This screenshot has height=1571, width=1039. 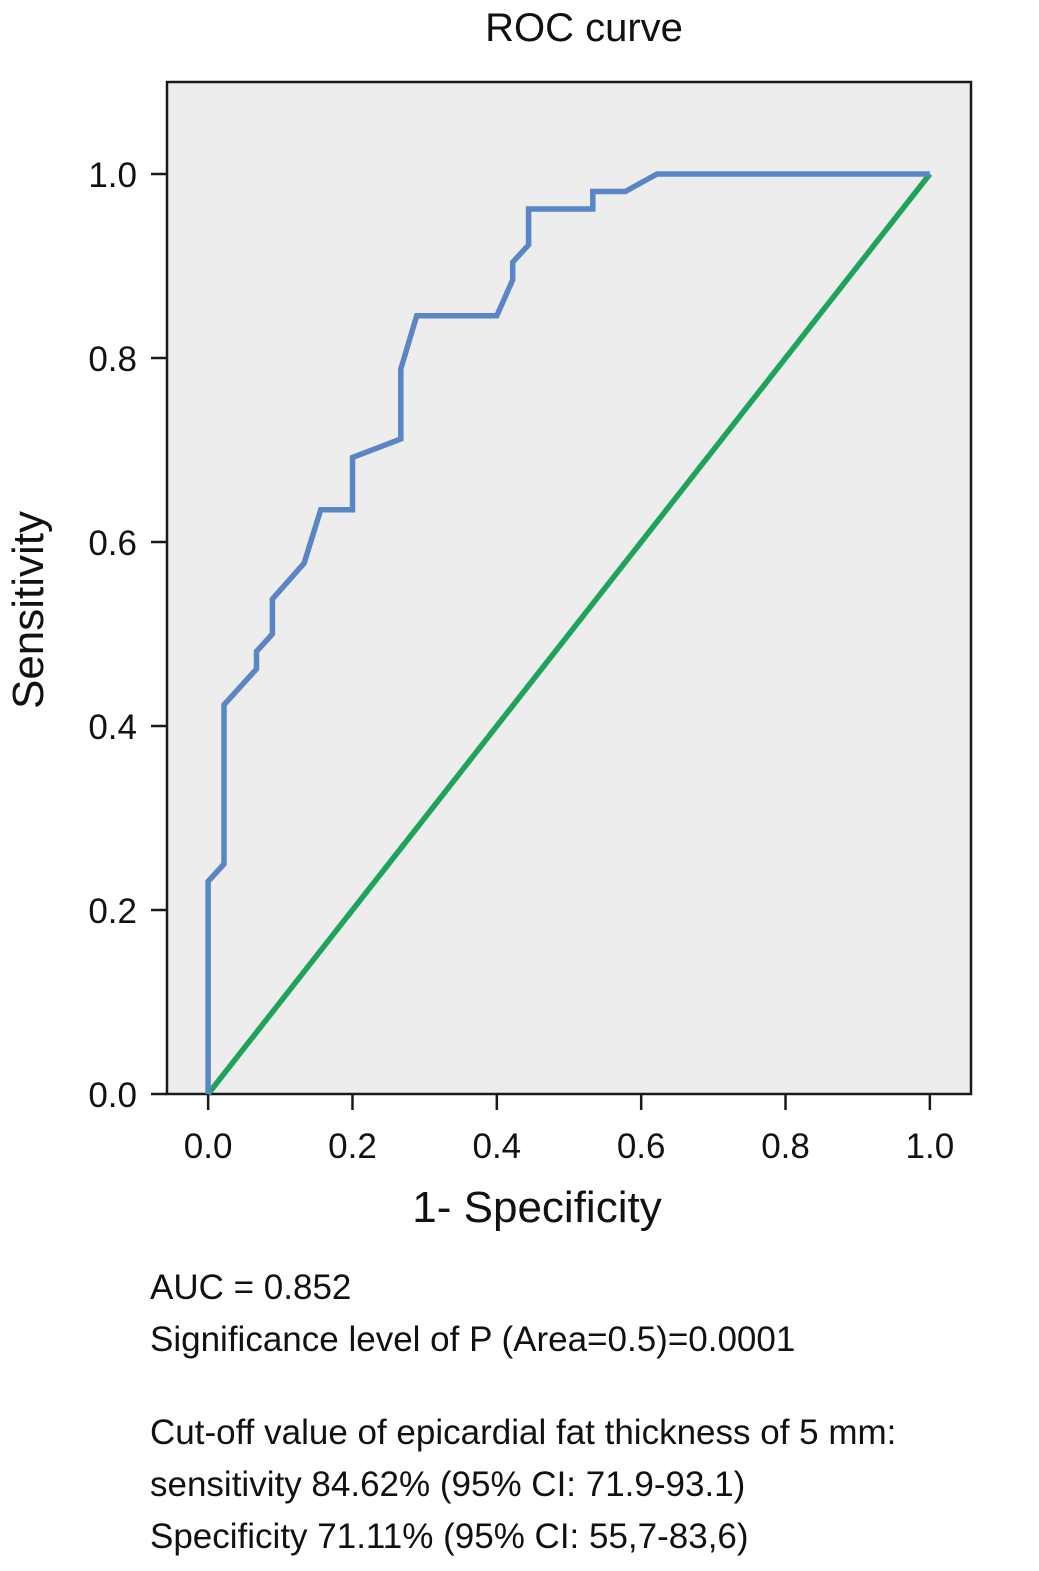 I want to click on y-tick-label: 0.6, so click(x=112, y=543).